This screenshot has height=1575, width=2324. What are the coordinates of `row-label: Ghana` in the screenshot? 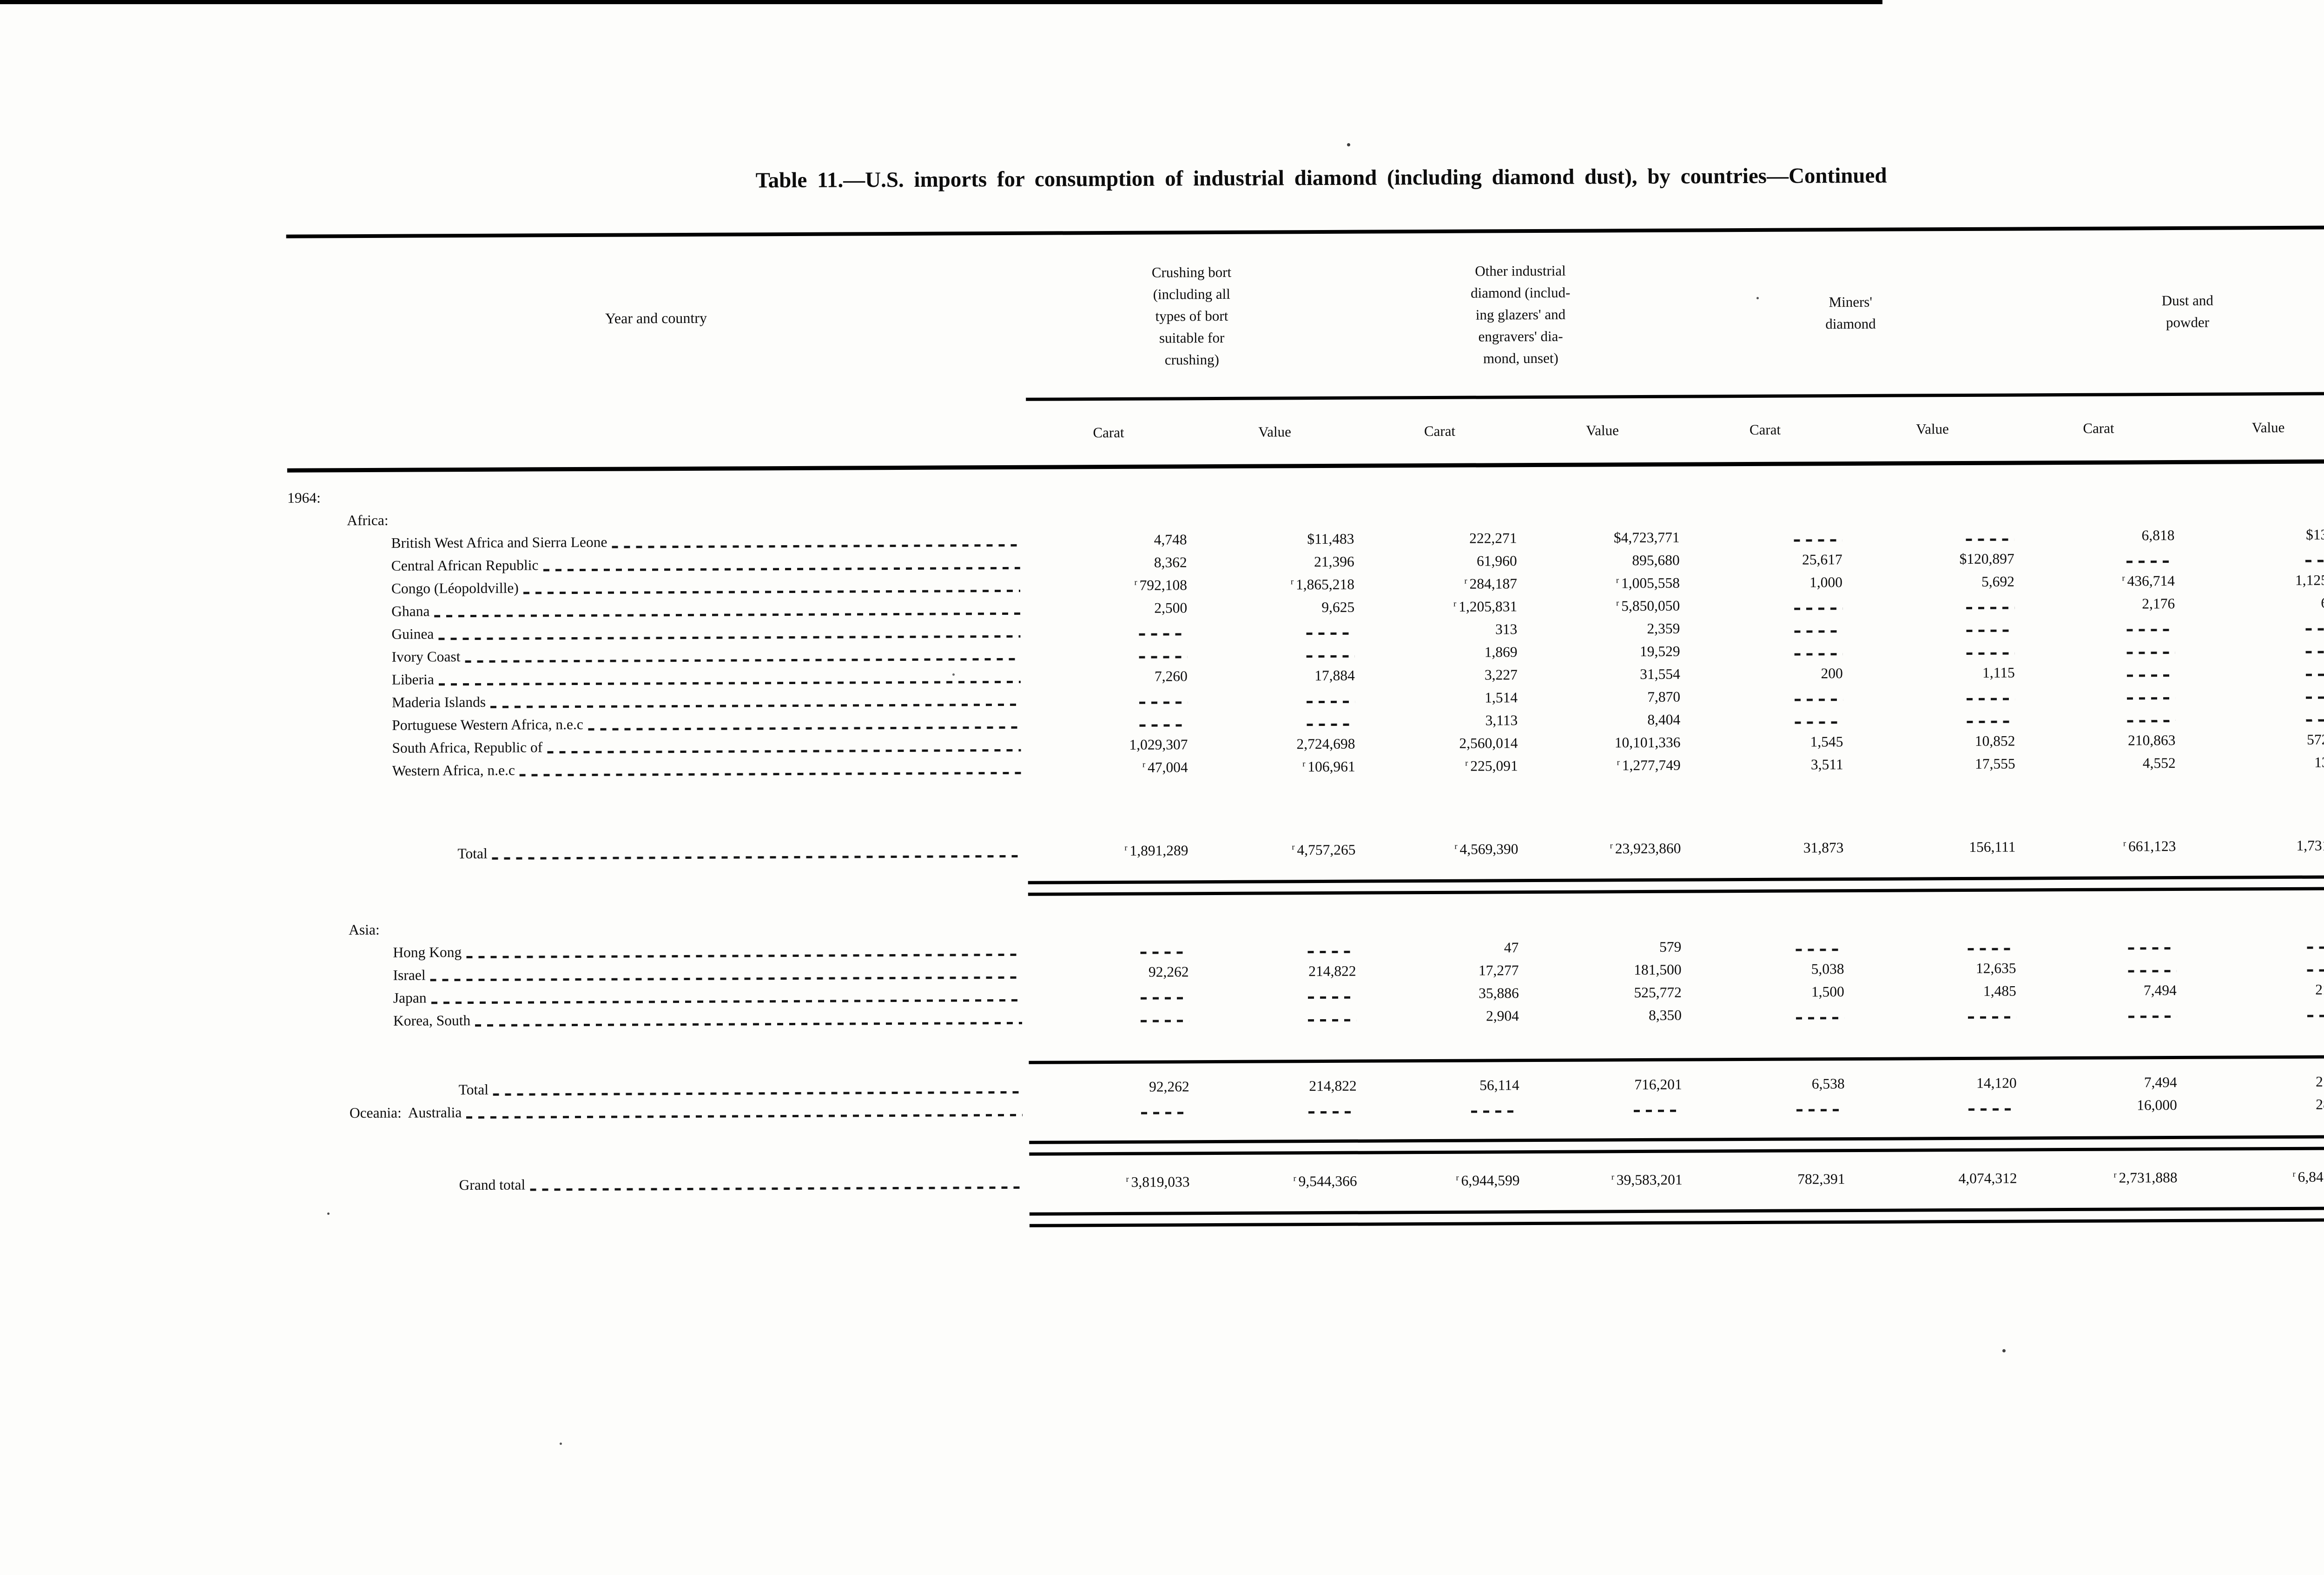 It's located at (410, 611).